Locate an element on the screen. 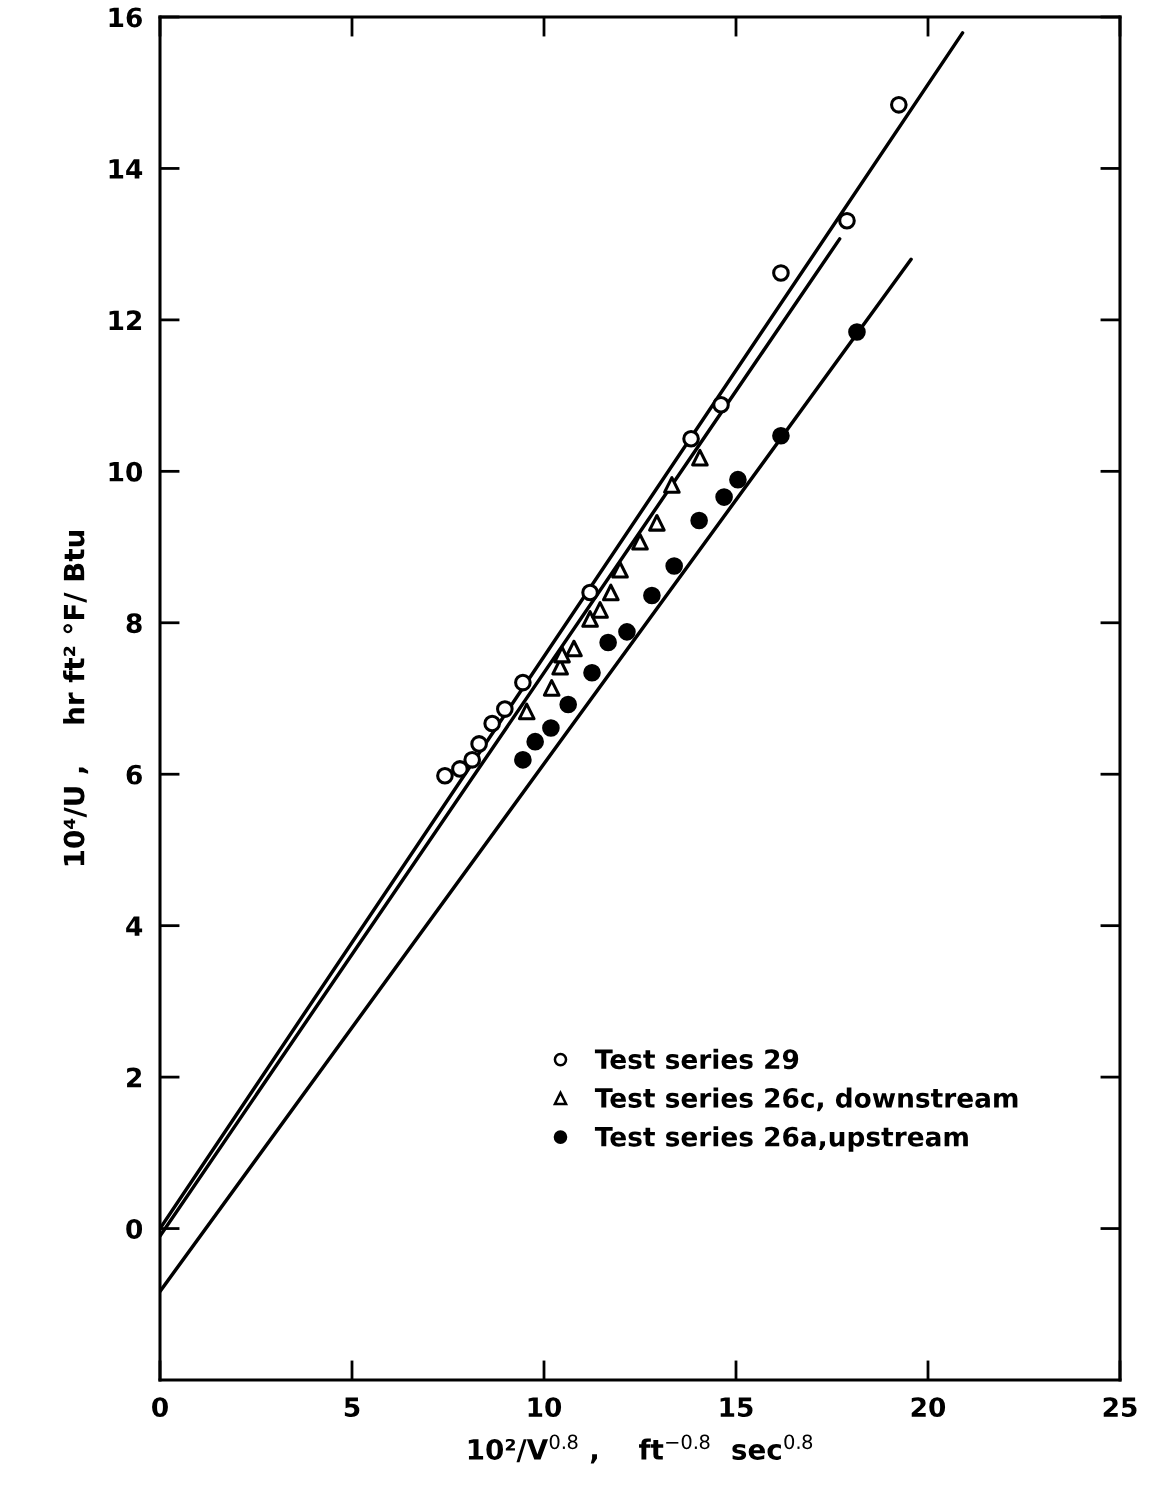 This screenshot has width=1151, height=1507. y-tick-label: 16 is located at coordinates (125, 17).